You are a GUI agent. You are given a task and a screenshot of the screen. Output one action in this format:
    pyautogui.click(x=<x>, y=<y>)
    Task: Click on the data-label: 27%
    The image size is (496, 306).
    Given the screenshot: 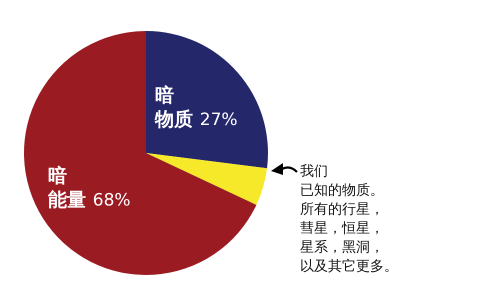 What is the action you would take?
    pyautogui.click(x=219, y=120)
    